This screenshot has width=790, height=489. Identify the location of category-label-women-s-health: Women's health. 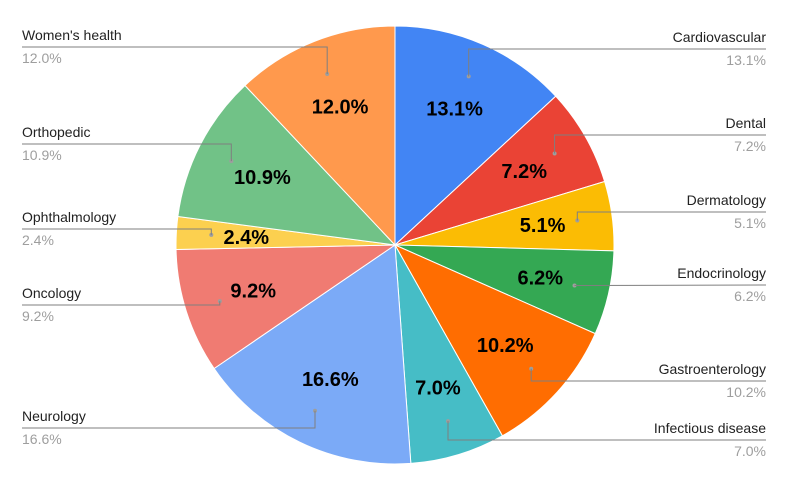
(72, 35).